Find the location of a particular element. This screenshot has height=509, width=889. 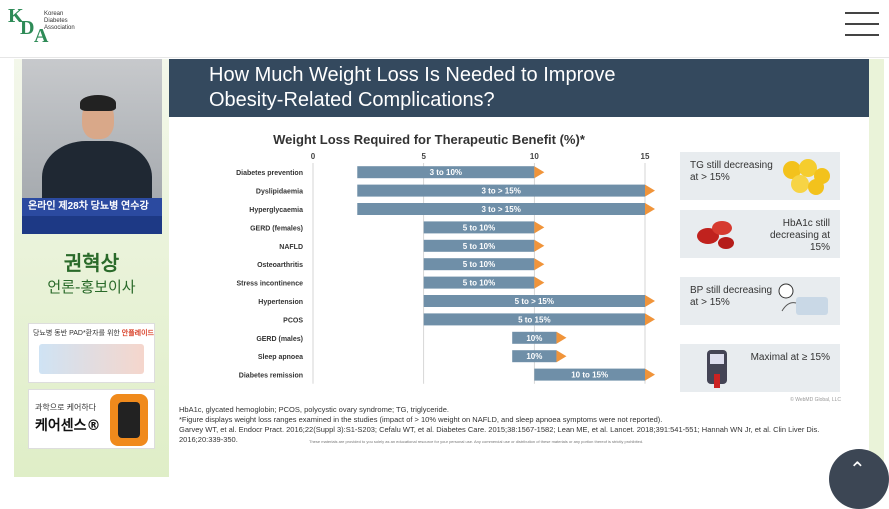

x-tick-label: 10 is located at coordinates (534, 156).